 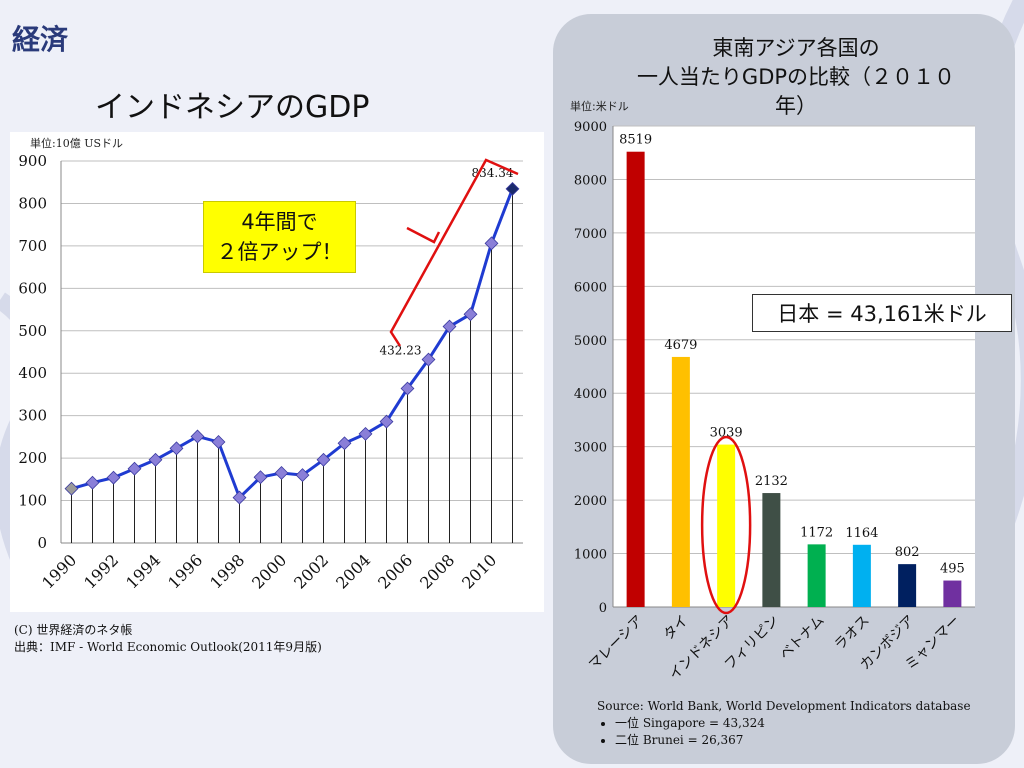 What do you see at coordinates (796, 106) in the screenshot?
I see `right-title-line-3: 年）` at bounding box center [796, 106].